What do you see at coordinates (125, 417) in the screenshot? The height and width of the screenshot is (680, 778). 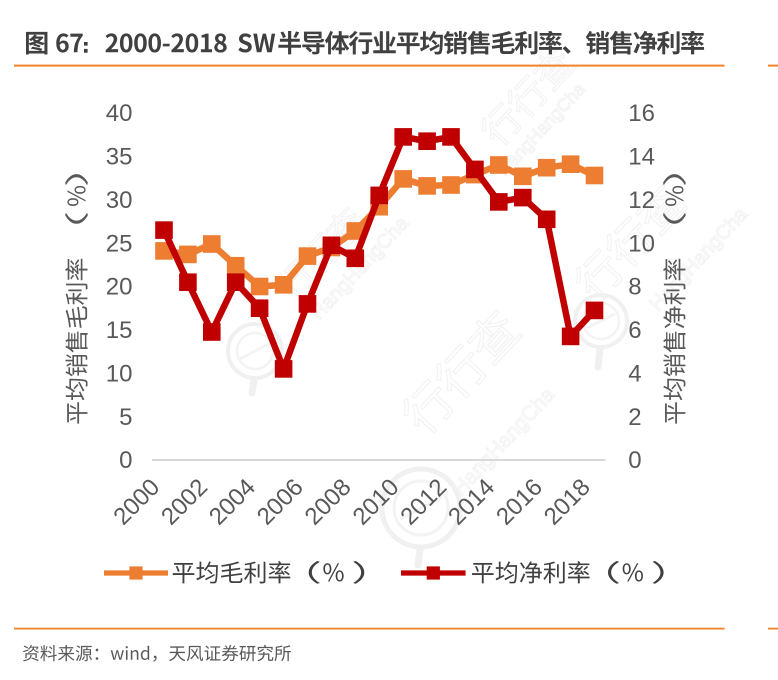 I see `svg-text: 5` at bounding box center [125, 417].